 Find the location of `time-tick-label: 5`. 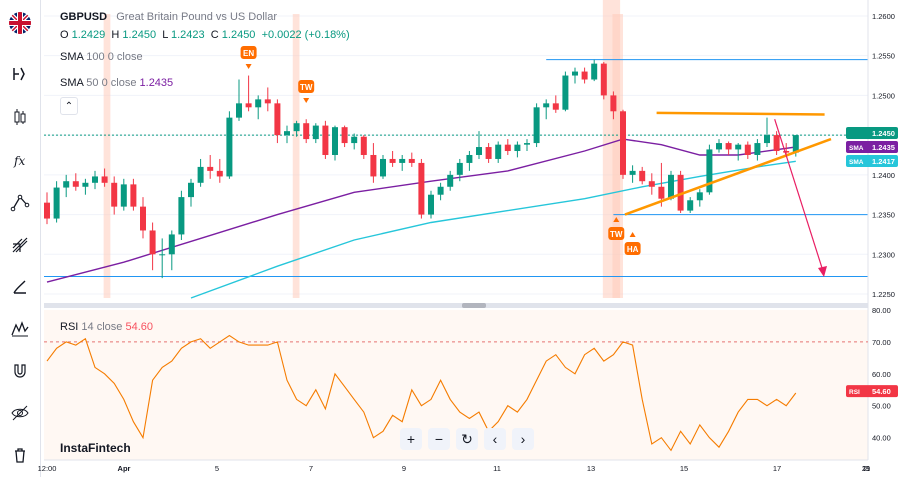

time-tick-label: 5 is located at coordinates (217, 468).